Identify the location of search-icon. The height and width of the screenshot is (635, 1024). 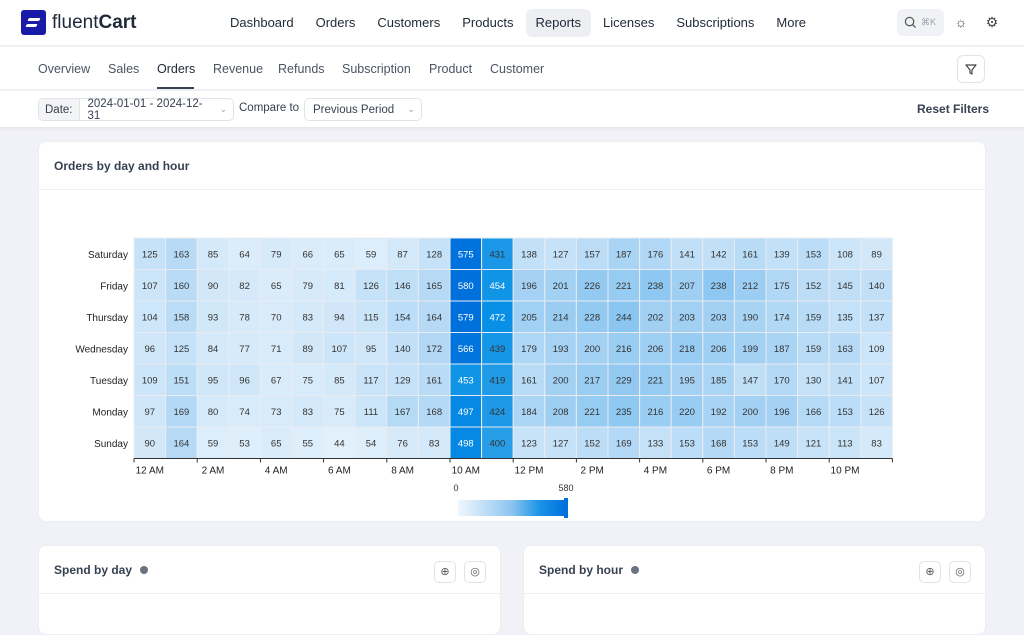
(910, 22).